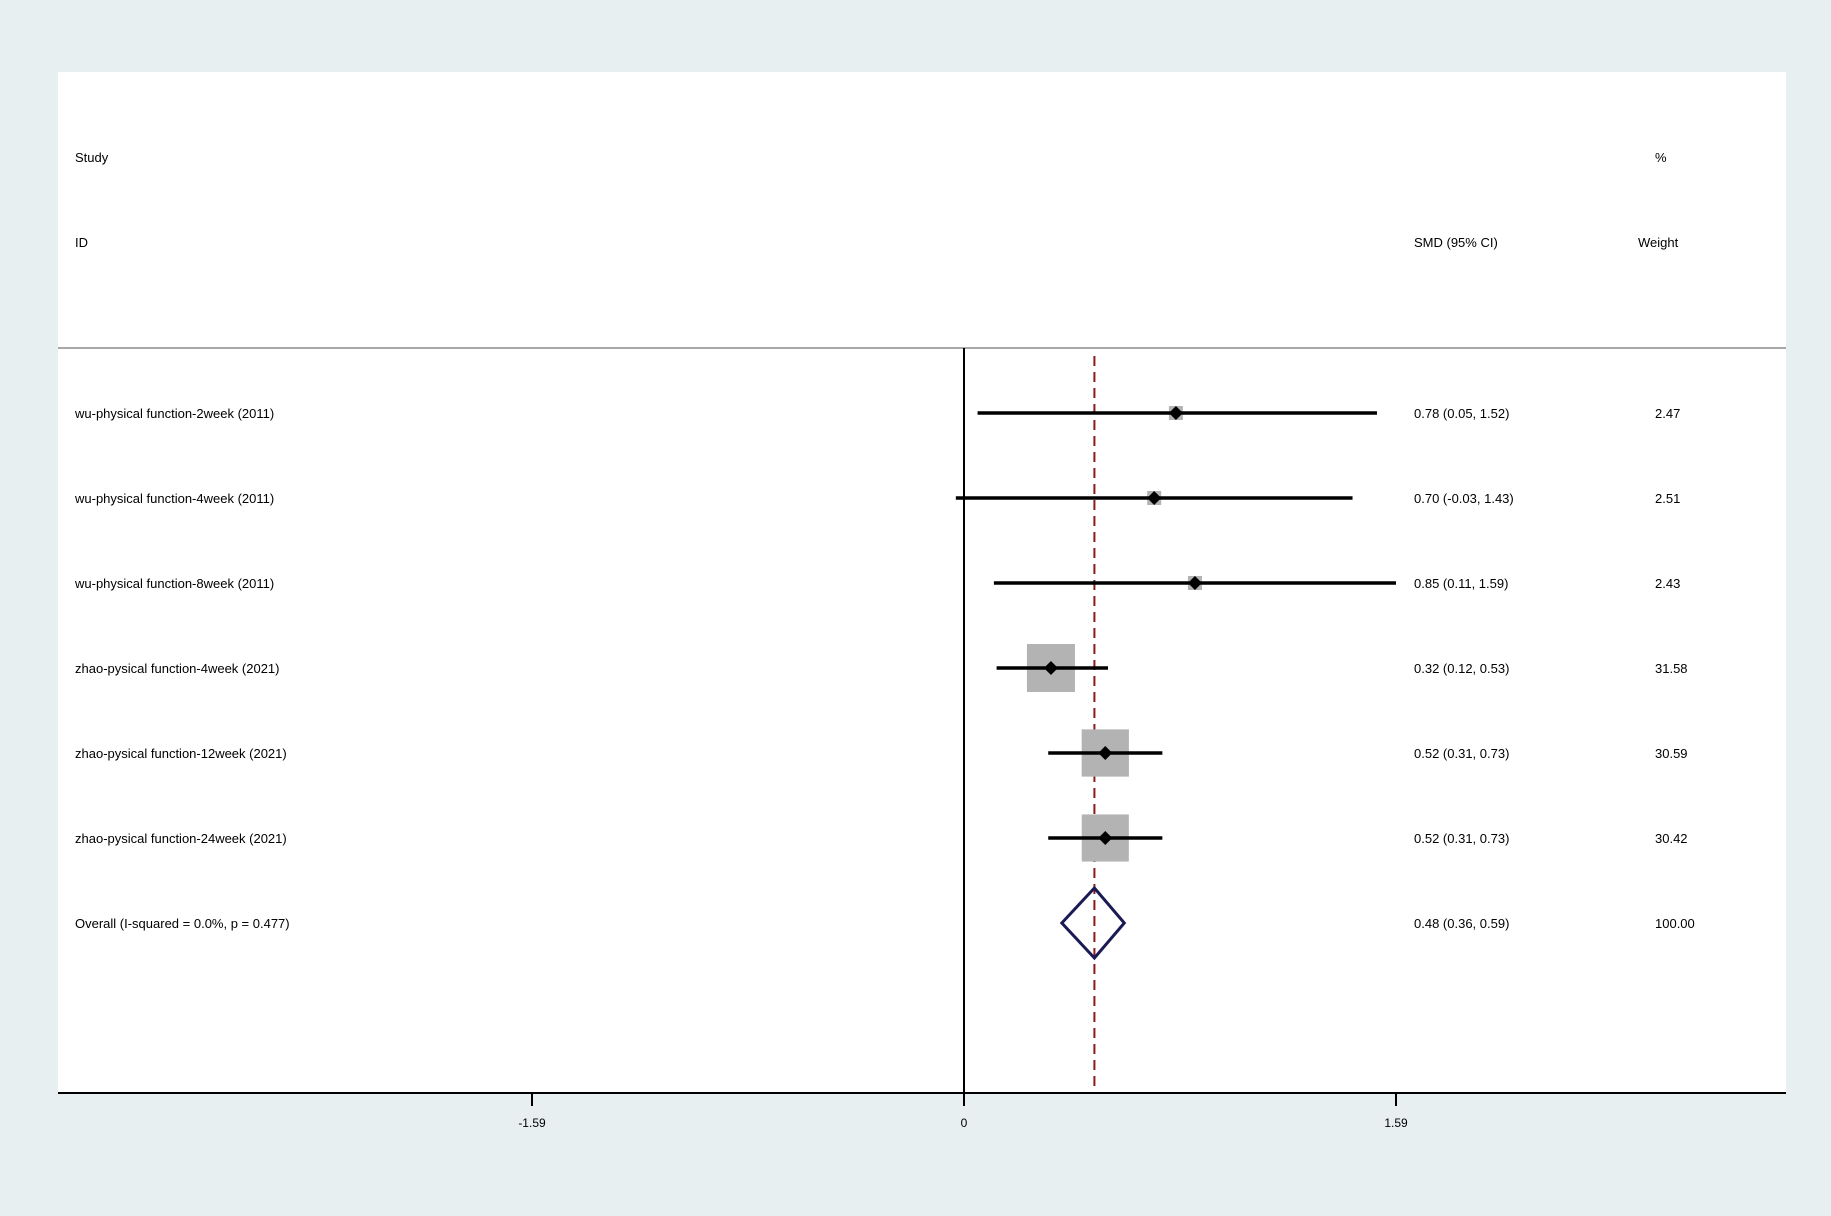 The image size is (1831, 1216). I want to click on study-weight: 30.42, so click(1671, 838).